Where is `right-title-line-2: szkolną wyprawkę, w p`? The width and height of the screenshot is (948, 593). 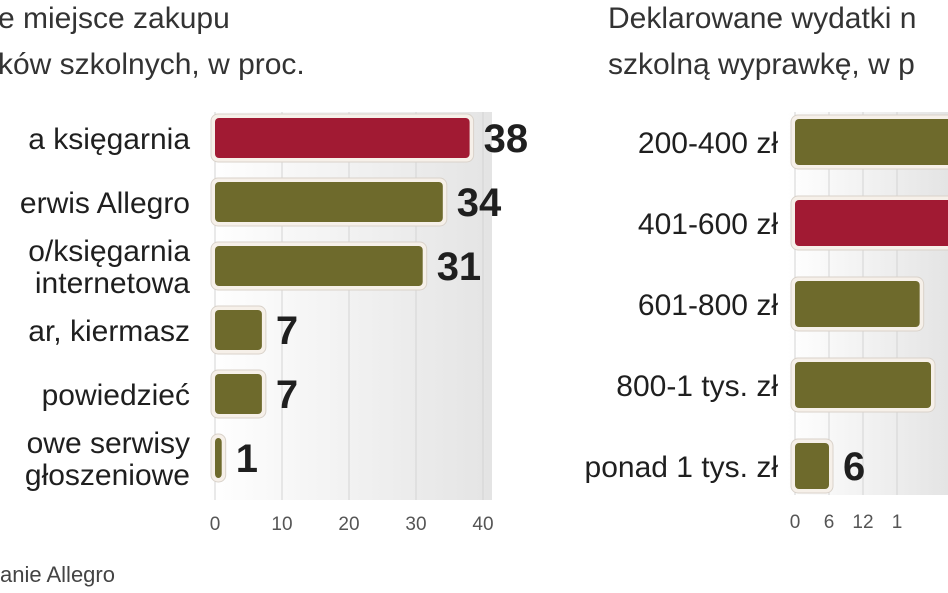 right-title-line-2: szkolną wyprawkę, w p is located at coordinates (761, 64).